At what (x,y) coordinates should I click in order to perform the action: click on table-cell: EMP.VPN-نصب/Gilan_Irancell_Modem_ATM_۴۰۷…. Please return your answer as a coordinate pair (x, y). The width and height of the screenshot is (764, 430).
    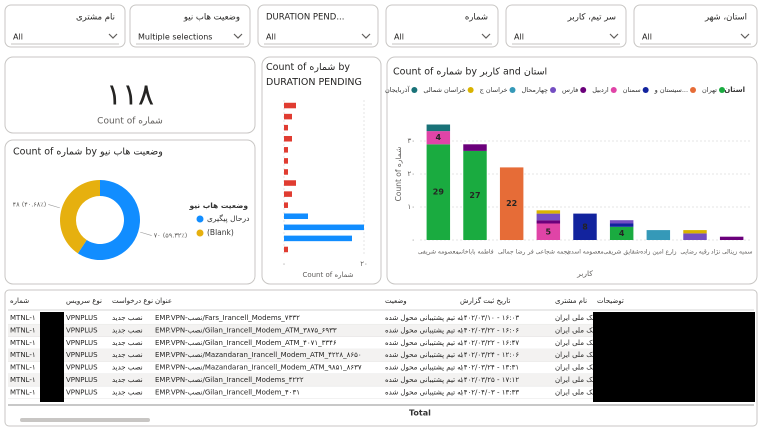
    Looking at the image, I should click on (246, 343).